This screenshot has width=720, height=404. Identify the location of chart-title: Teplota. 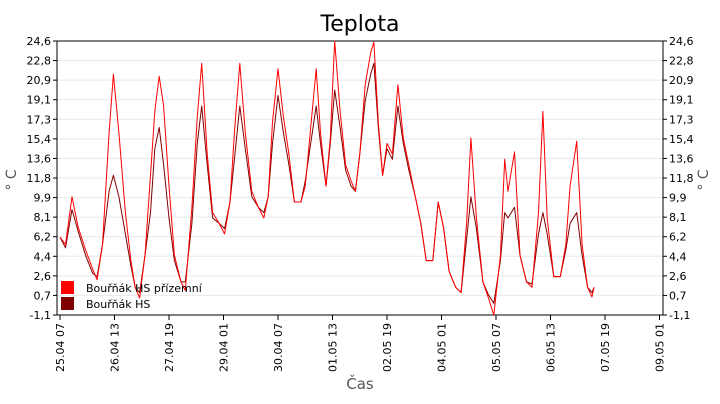
(360, 24).